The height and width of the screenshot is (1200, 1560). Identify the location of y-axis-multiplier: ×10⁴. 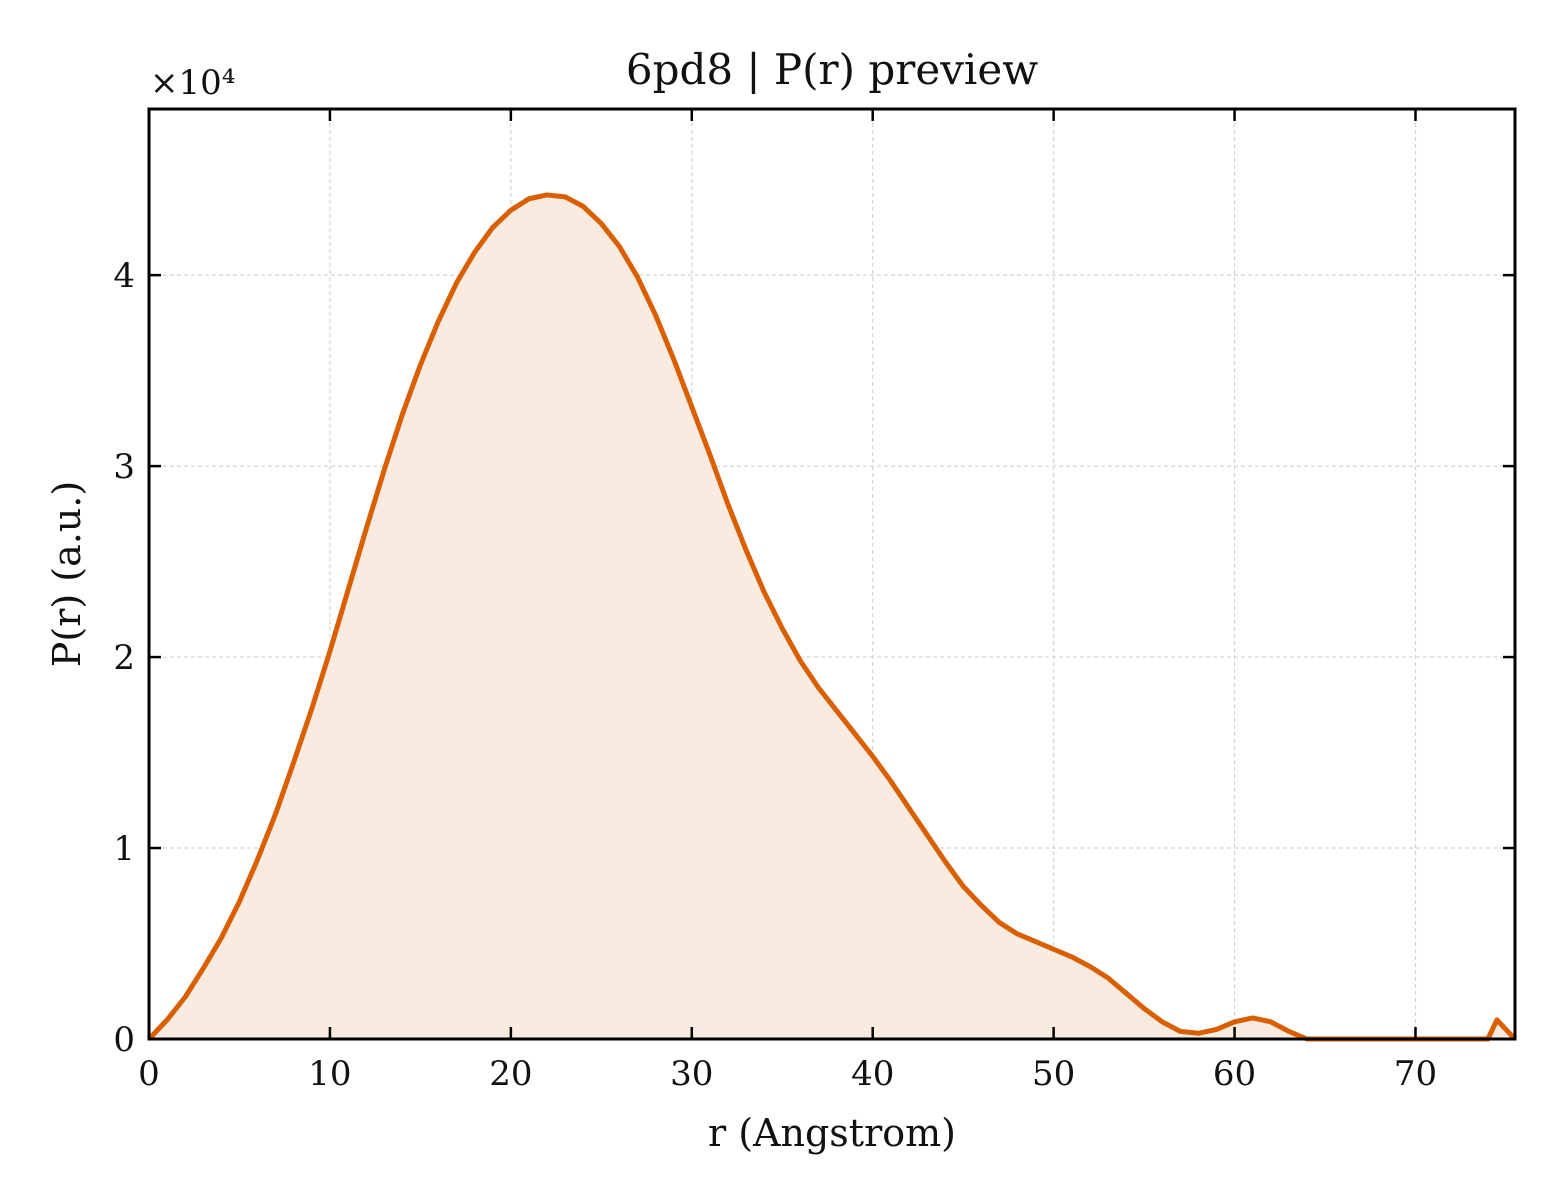
(192, 83).